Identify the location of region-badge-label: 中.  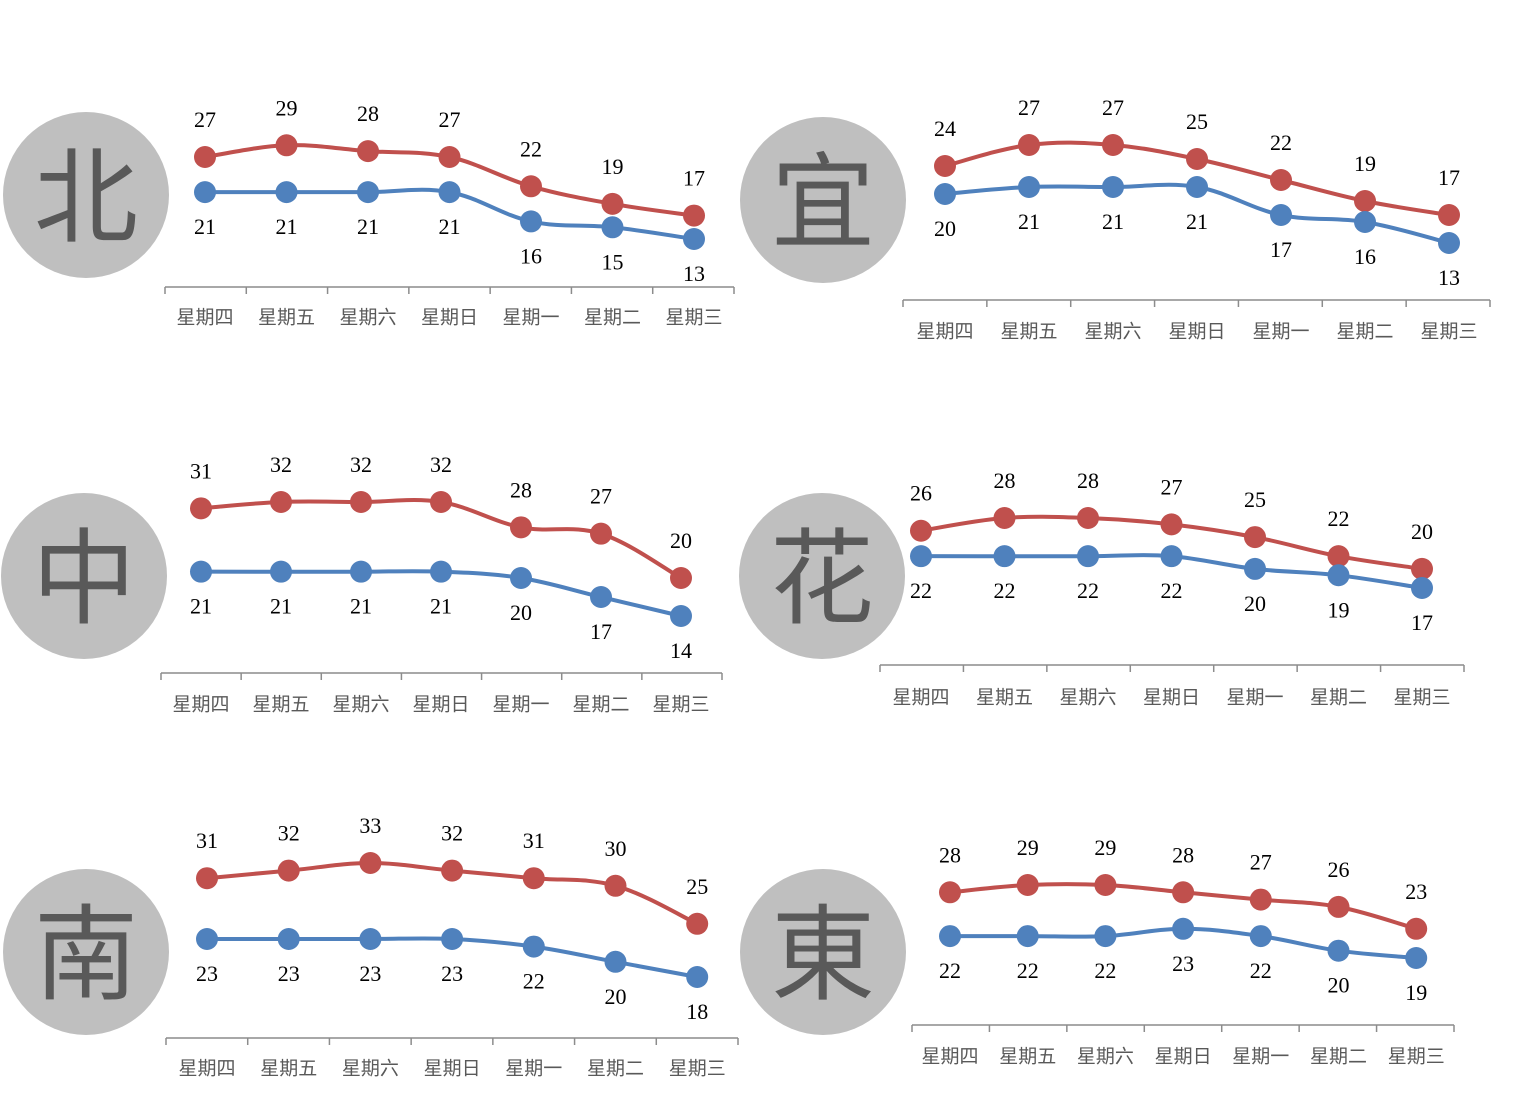
(83, 579).